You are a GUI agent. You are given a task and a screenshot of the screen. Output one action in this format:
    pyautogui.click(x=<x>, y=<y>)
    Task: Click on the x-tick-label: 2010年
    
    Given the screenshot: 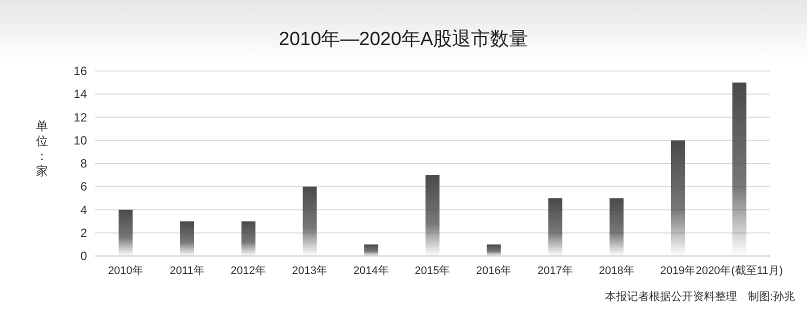 What is the action you would take?
    pyautogui.click(x=126, y=271)
    